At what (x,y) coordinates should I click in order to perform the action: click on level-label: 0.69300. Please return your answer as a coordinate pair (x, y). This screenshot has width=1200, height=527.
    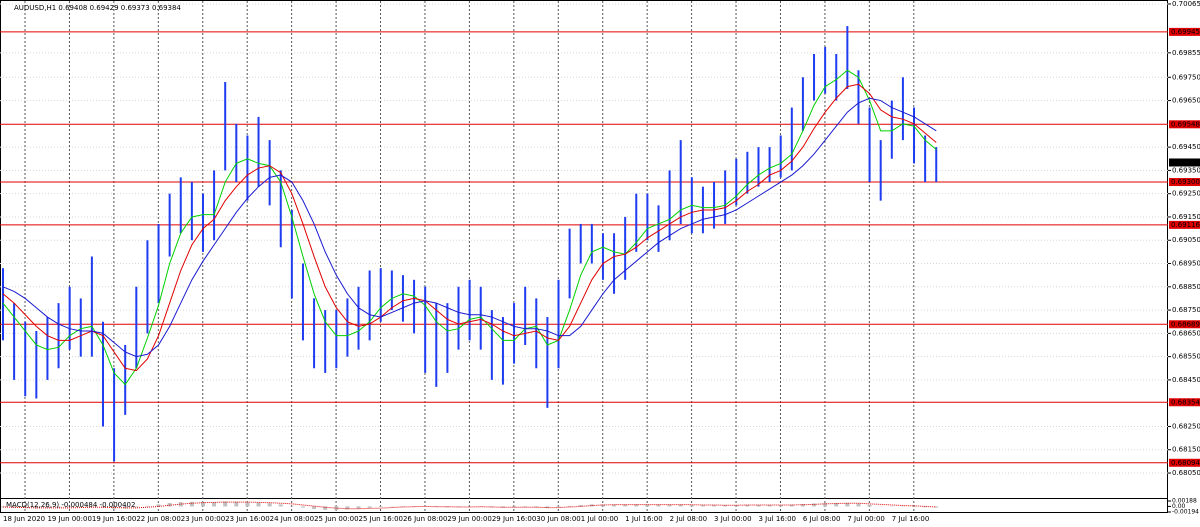
    Looking at the image, I should click on (1185, 182).